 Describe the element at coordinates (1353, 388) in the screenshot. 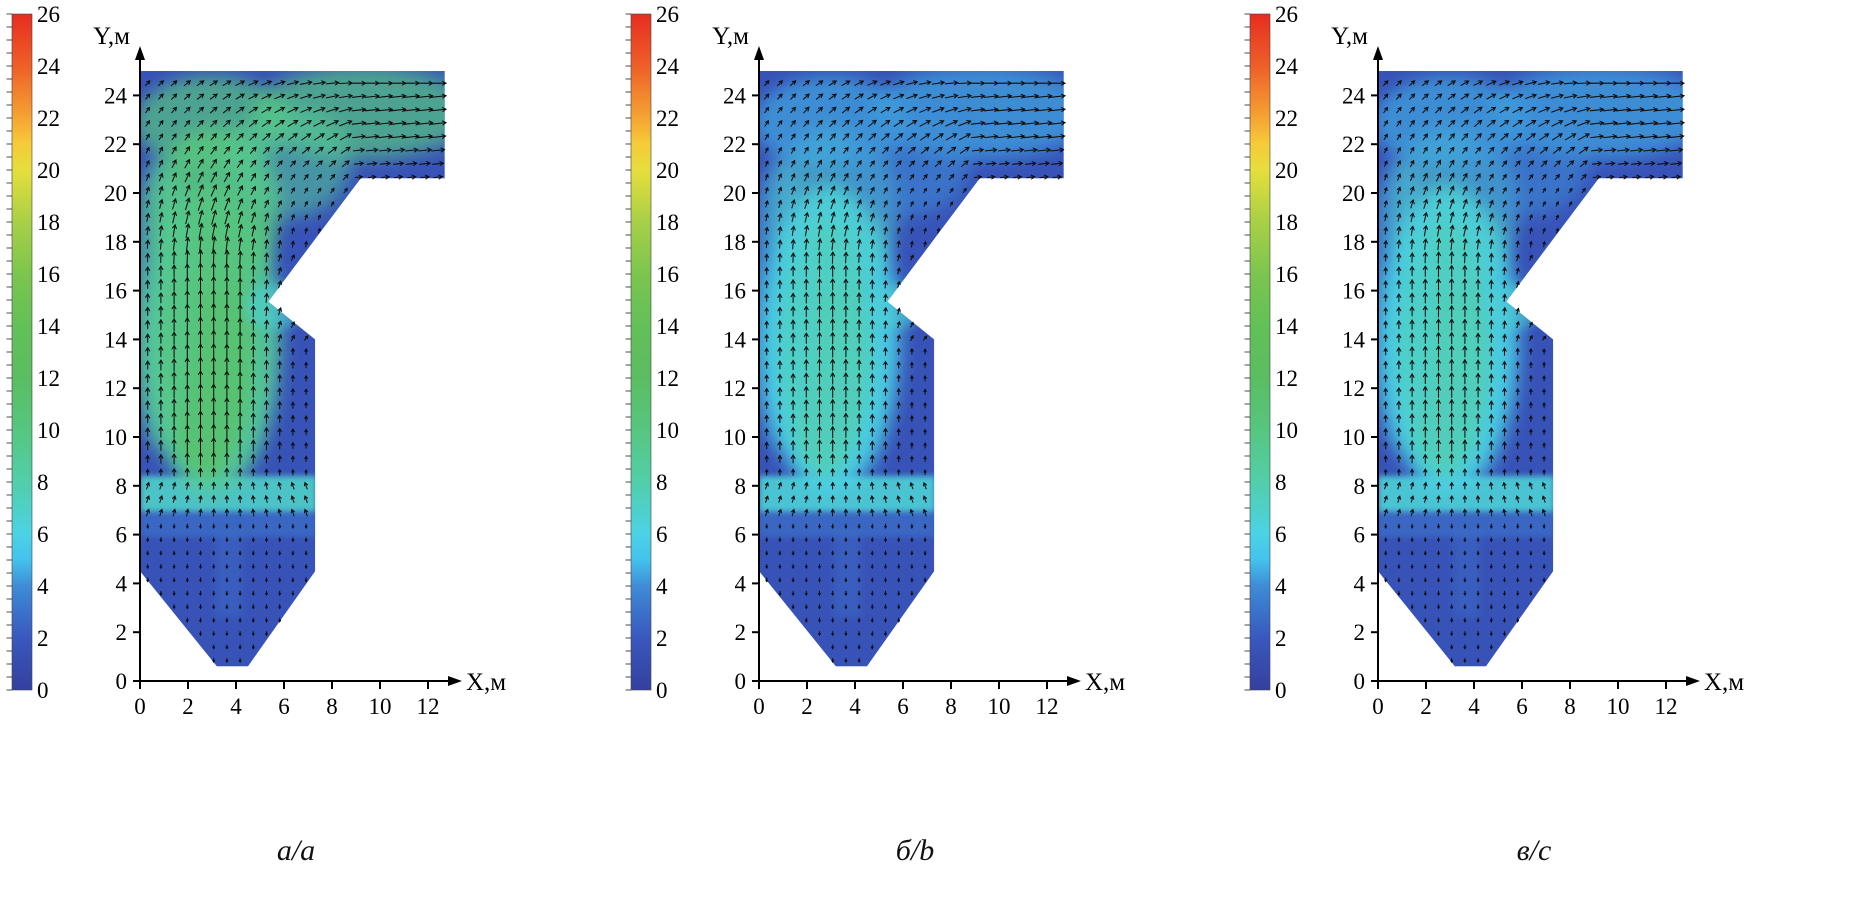

I see `y-tick-label: 12` at that location.